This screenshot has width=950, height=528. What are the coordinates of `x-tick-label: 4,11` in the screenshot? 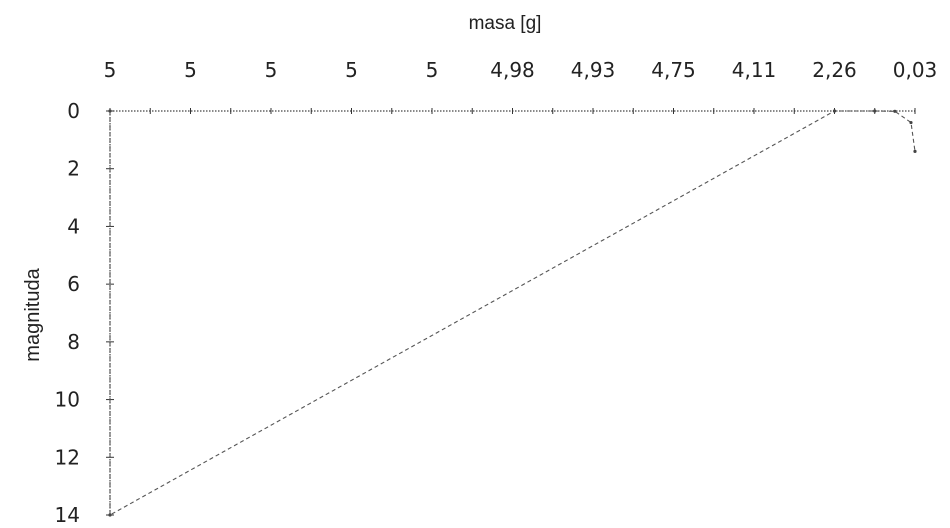 It's located at (754, 70).